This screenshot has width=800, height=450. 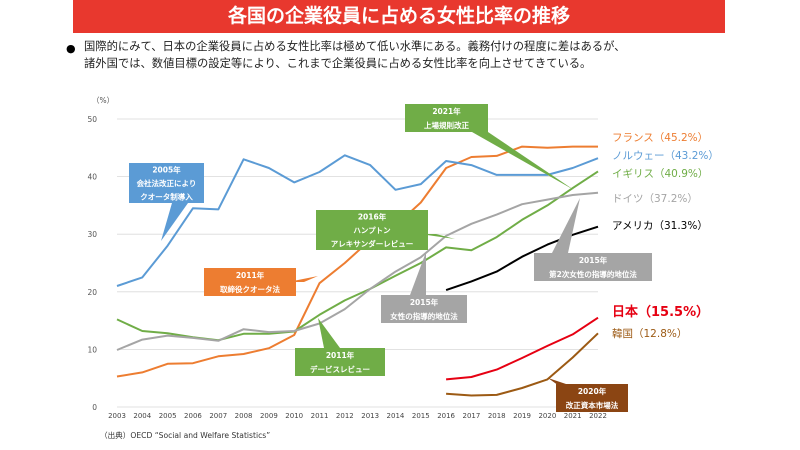 What do you see at coordinates (399, 16) in the screenshot?
I see `page-title: 各国の企業役員に占める女性比率の推移` at bounding box center [399, 16].